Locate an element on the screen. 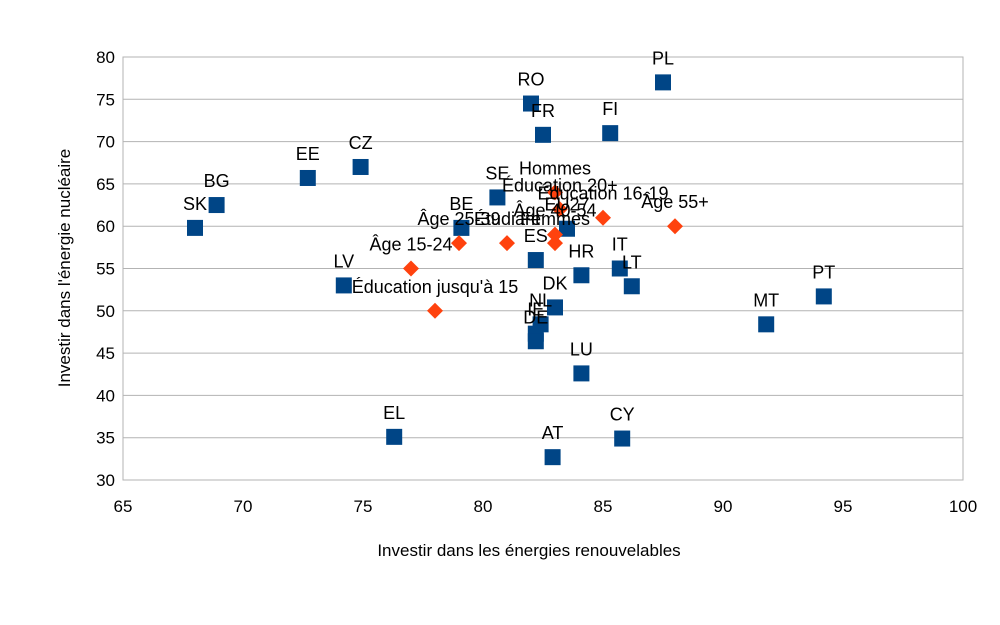  y-axis-title: Investir dans l'énergie nucléaire is located at coordinates (64, 268).